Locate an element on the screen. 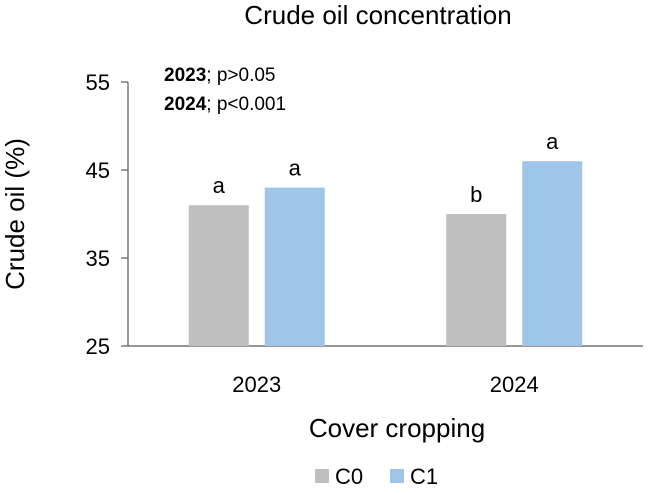 Image resolution: width=664 pixels, height=493 pixels. legend-swatch-c0 is located at coordinates (322, 476).